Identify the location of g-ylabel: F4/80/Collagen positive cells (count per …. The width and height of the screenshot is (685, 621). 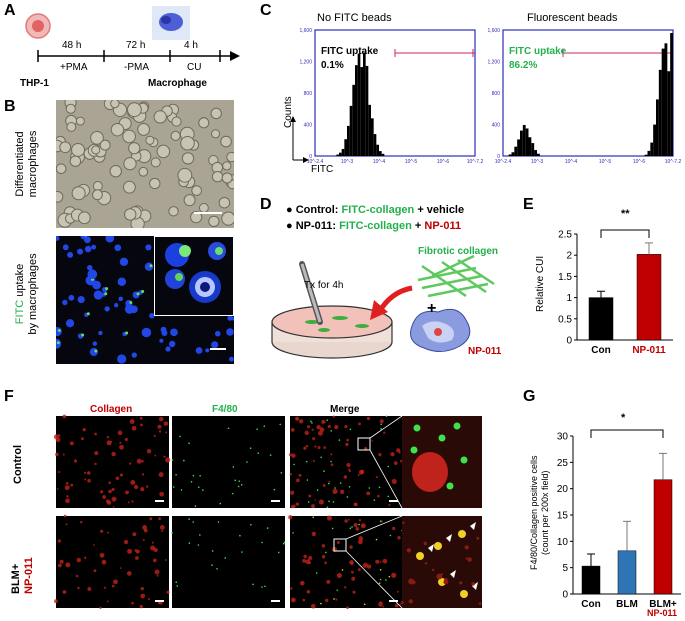
(540, 512).